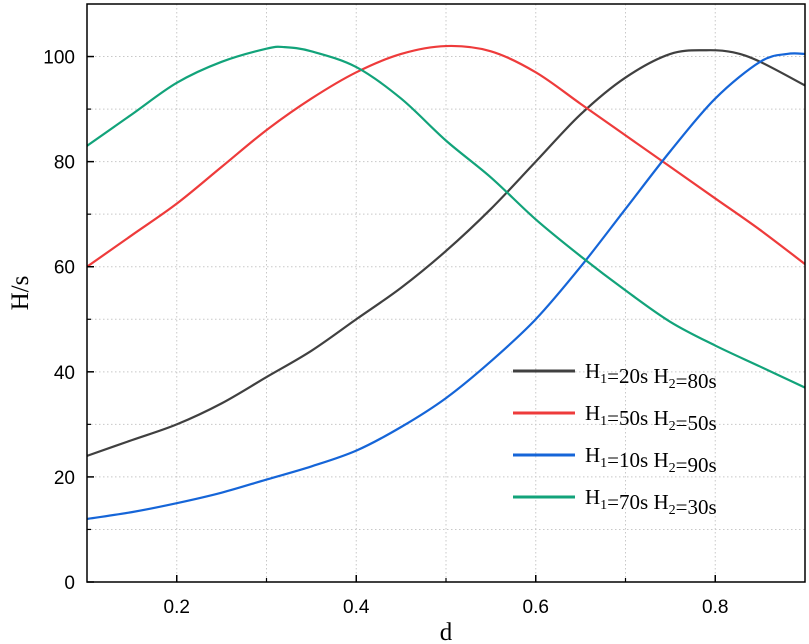 The image size is (809, 644). I want to click on y-tick-label: 0, so click(69, 583).